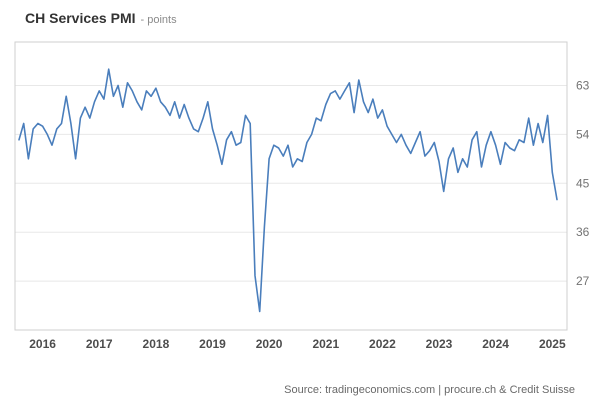  What do you see at coordinates (505, 390) in the screenshot?
I see `source-suffix: | procure.ch & Credit Suisse` at bounding box center [505, 390].